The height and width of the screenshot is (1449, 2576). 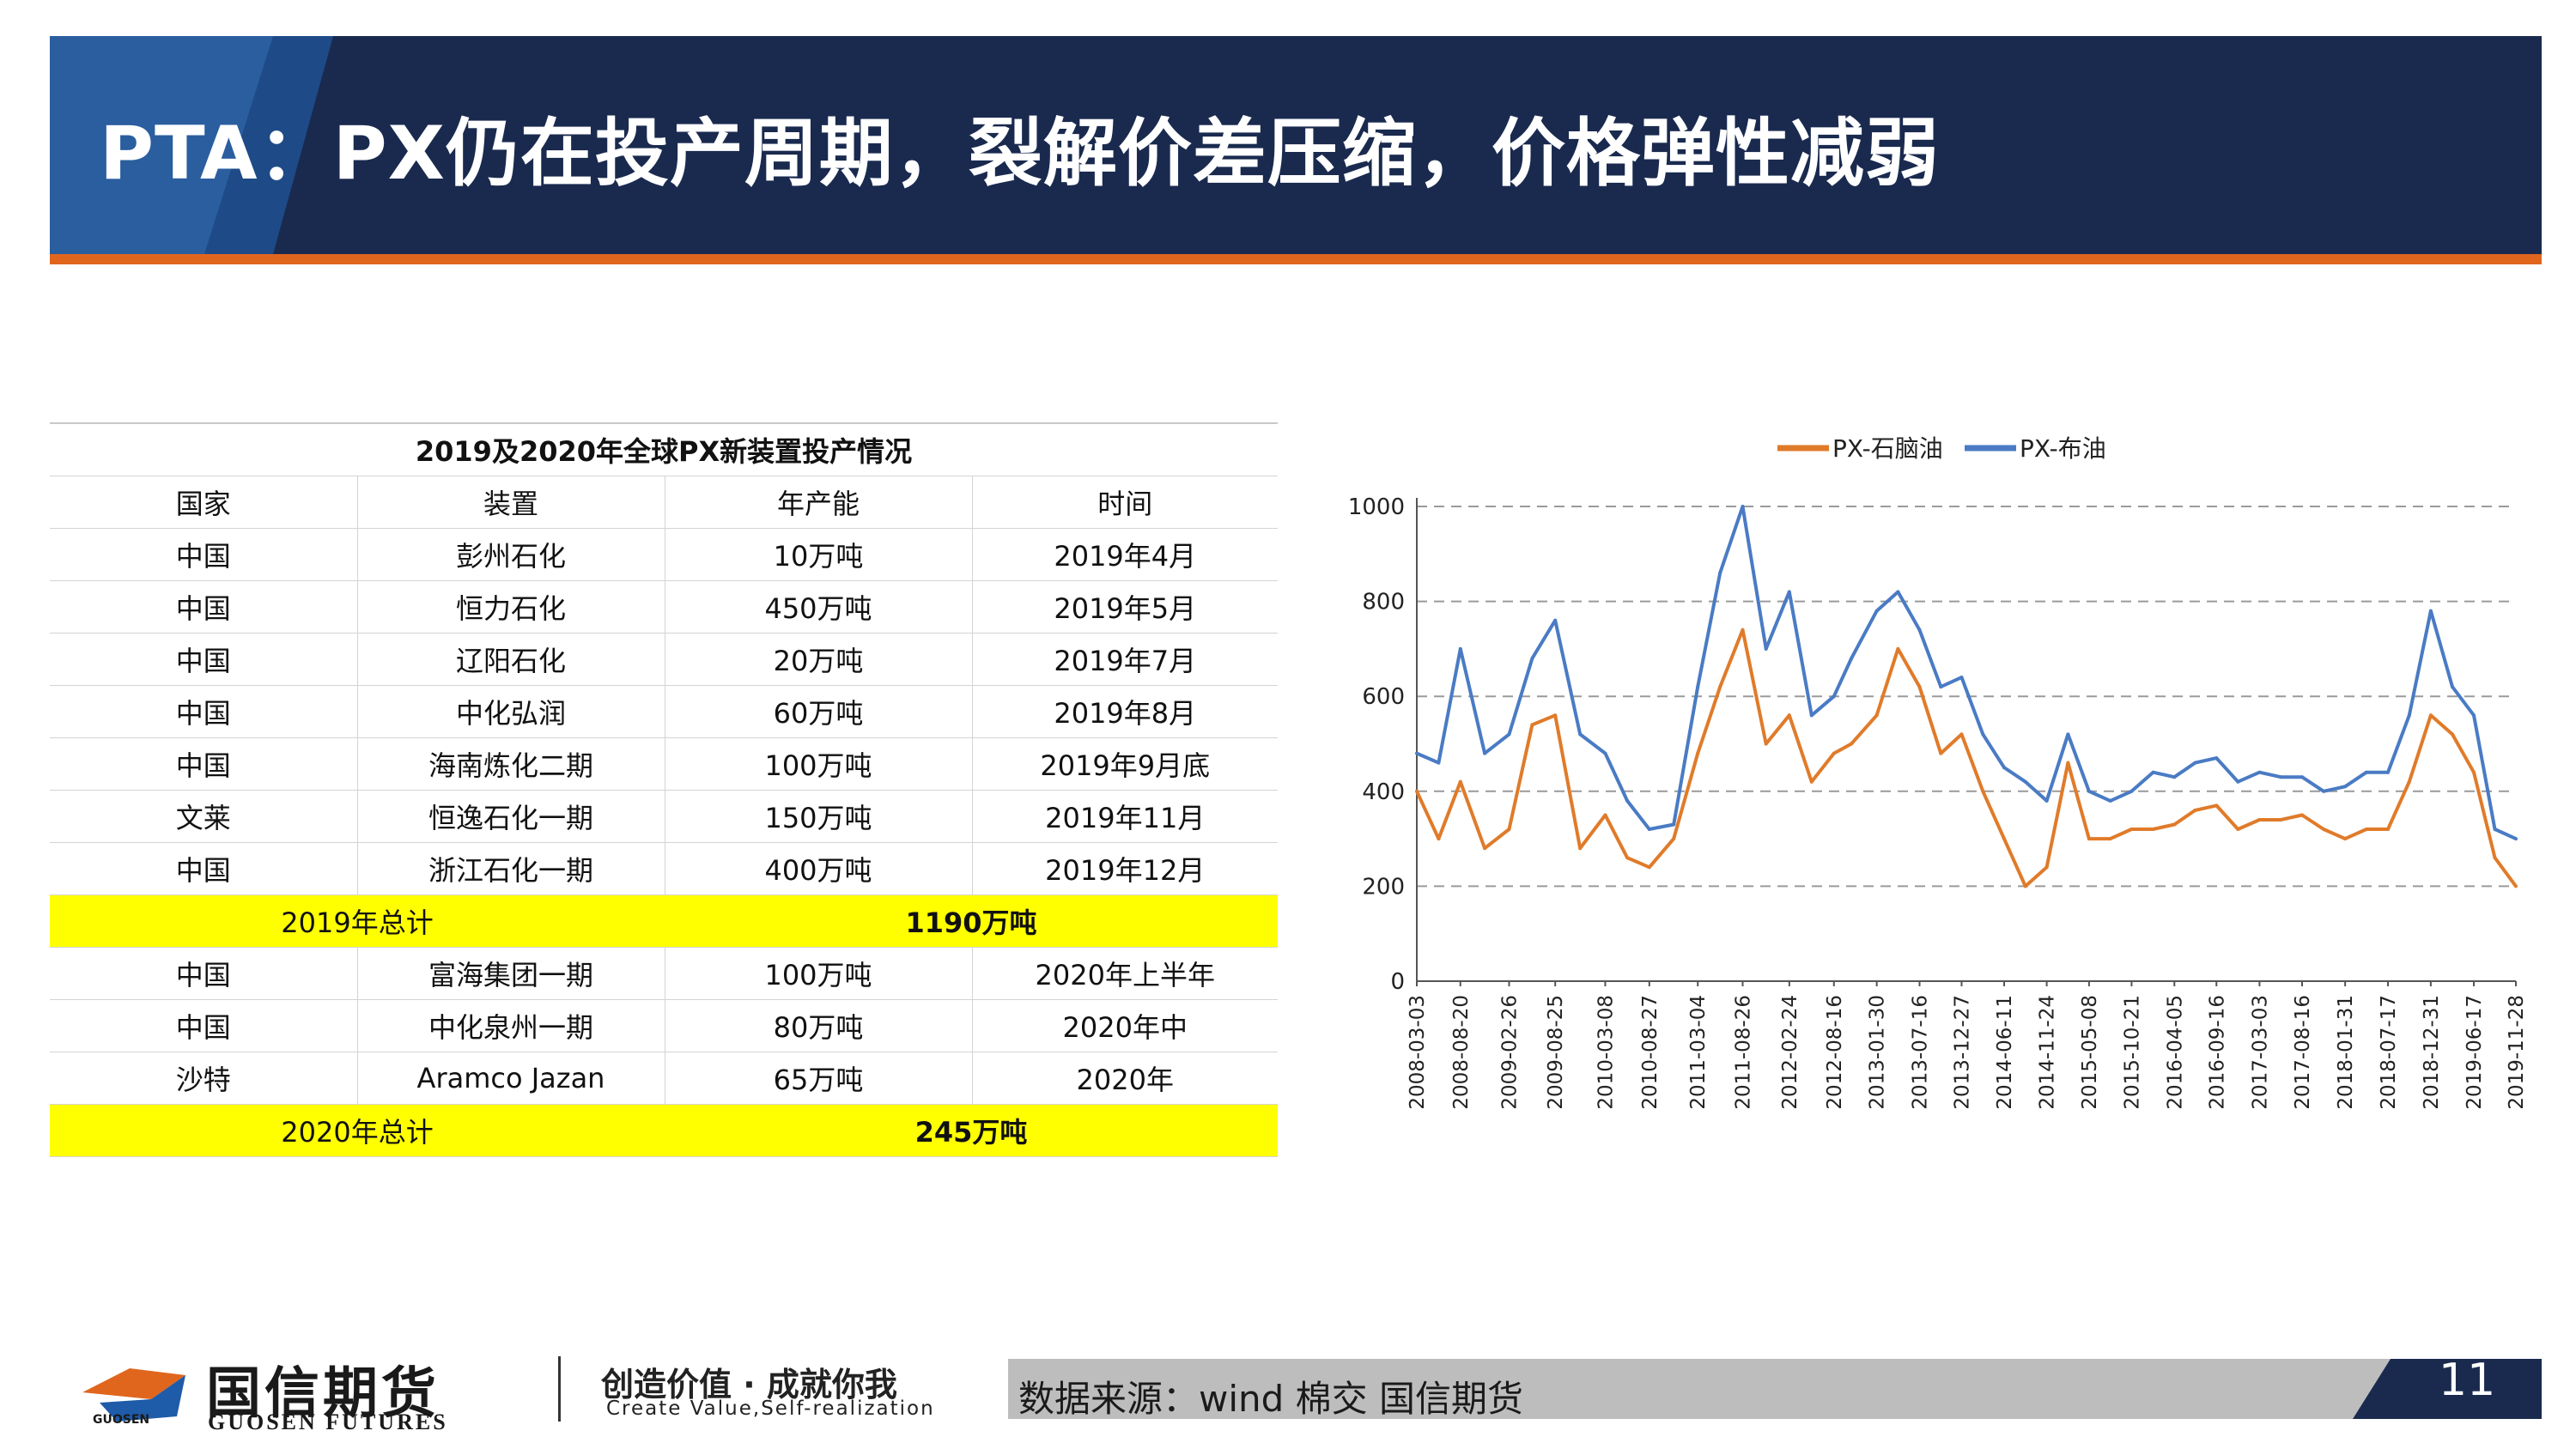 What do you see at coordinates (1125, 659) in the screenshot?
I see `table-cell: 2019年7月` at bounding box center [1125, 659].